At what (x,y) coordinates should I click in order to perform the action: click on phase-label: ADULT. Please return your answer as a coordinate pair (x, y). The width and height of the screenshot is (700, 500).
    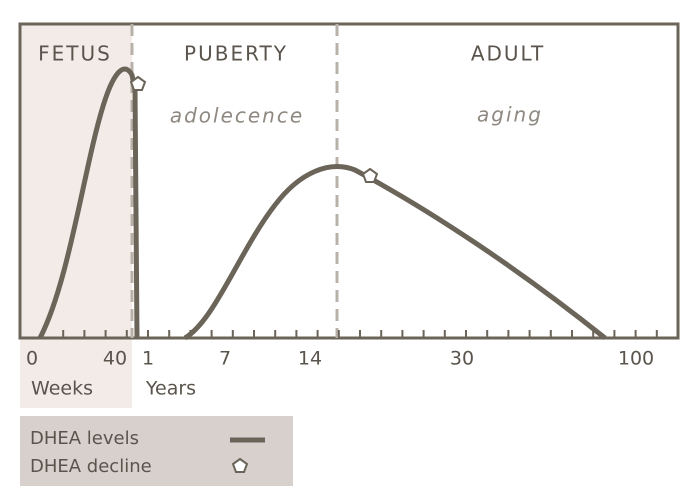
    Looking at the image, I should click on (508, 54).